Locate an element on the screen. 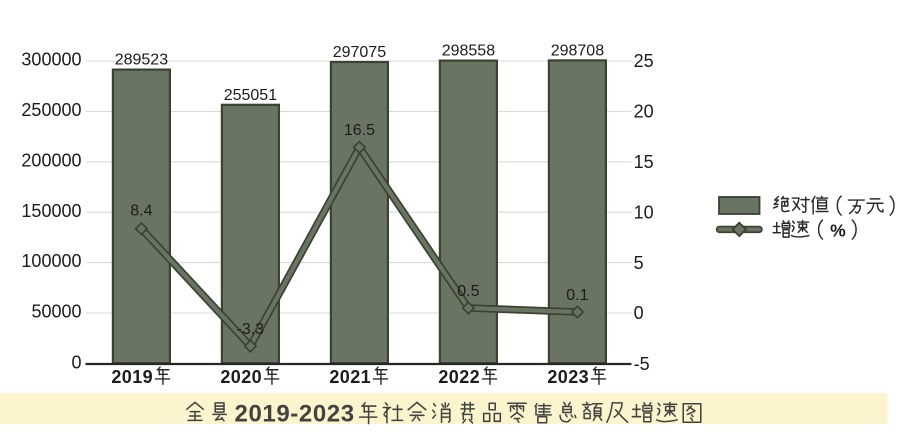 This screenshot has height=432, width=907. svg-text: 8.4 is located at coordinates (141, 211).